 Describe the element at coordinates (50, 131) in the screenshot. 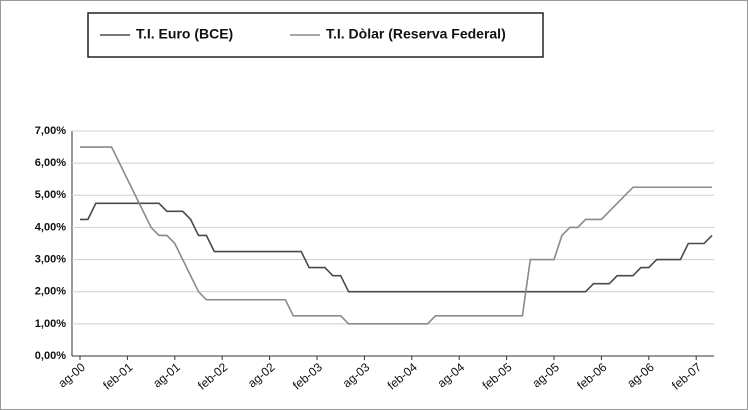

I see `y-tick-label: 7,00%` at that location.